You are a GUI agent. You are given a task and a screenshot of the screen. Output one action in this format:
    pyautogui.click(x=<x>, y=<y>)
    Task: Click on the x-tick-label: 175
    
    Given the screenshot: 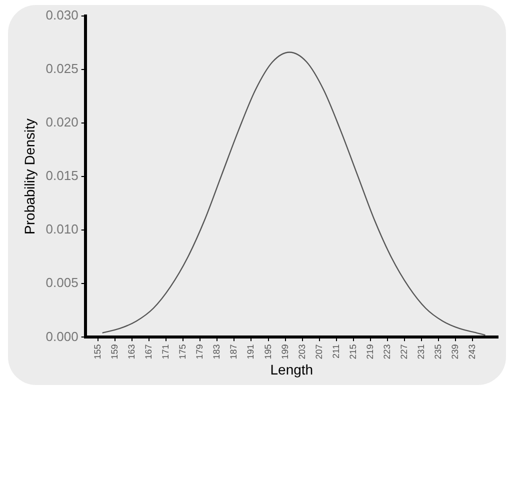 What is the action you would take?
    pyautogui.click(x=183, y=352)
    